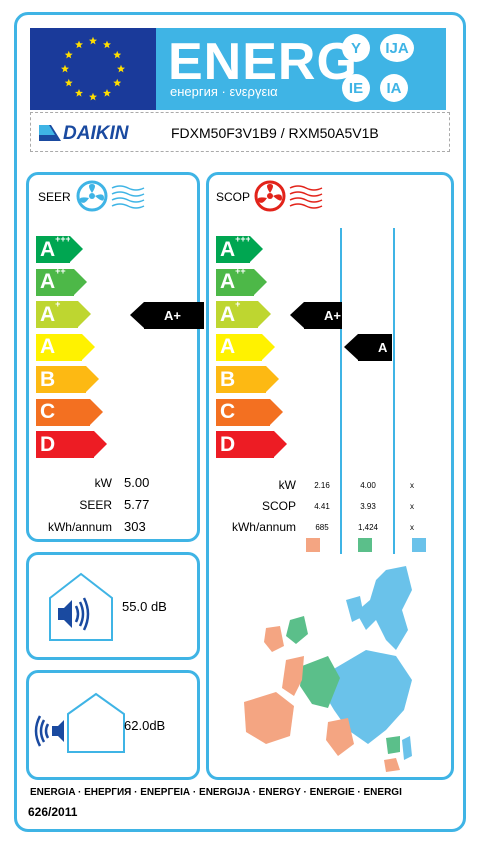 The image size is (478, 845). I want to click on scop-kw-label: kW, so click(287, 485).